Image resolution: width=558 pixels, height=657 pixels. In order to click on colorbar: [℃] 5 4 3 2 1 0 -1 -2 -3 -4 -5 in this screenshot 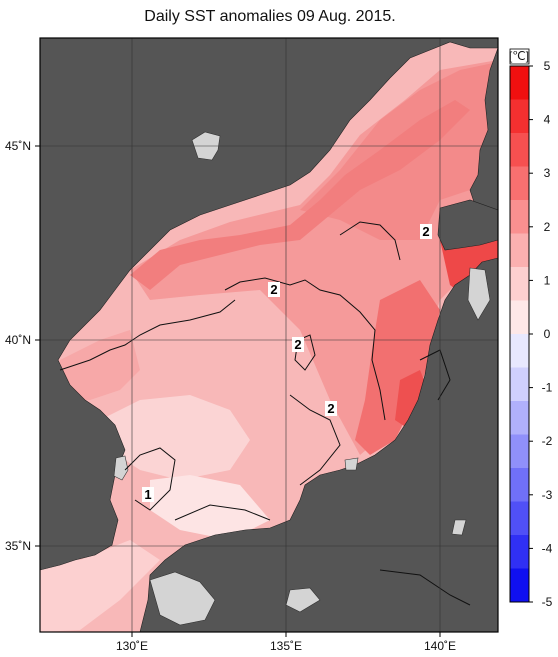, I will do `click(531, 328)`.